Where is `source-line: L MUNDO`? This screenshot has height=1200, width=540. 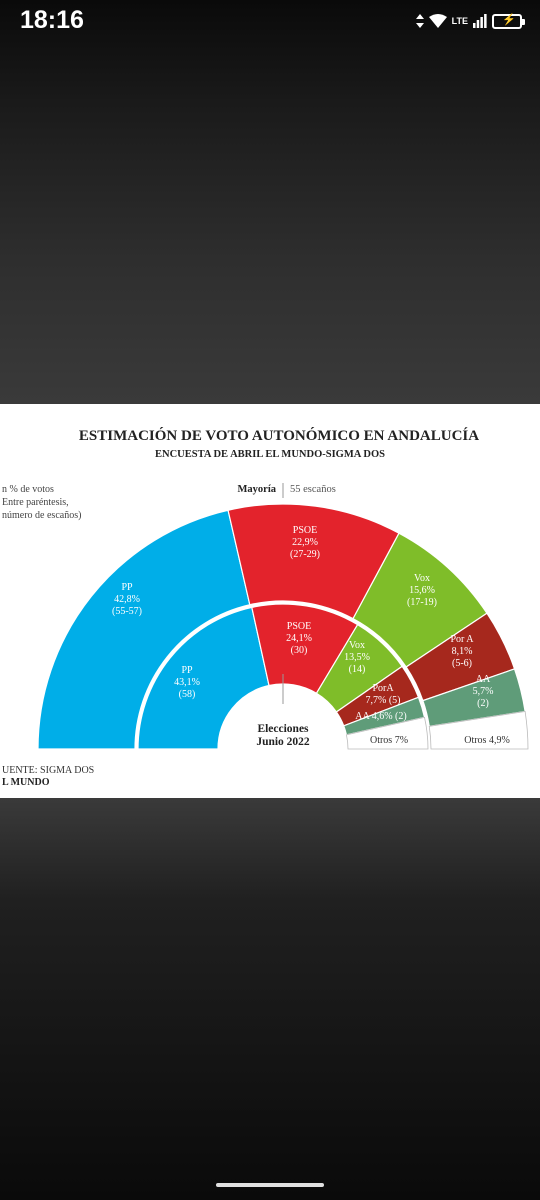 source-line: L MUNDO is located at coordinates (26, 782).